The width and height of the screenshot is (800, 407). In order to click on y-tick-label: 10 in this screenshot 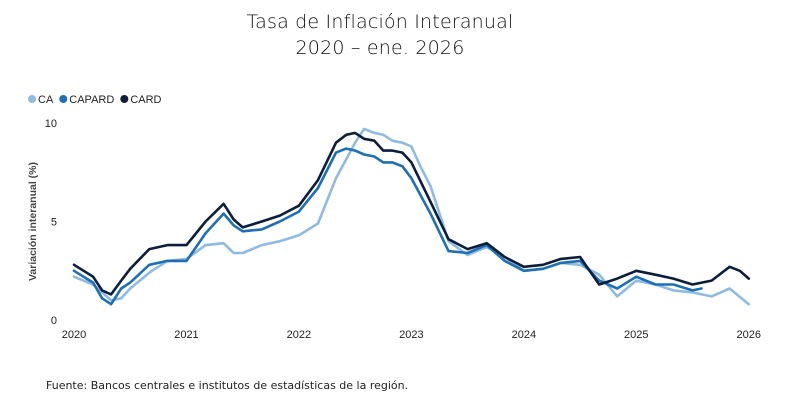, I will do `click(51, 124)`.